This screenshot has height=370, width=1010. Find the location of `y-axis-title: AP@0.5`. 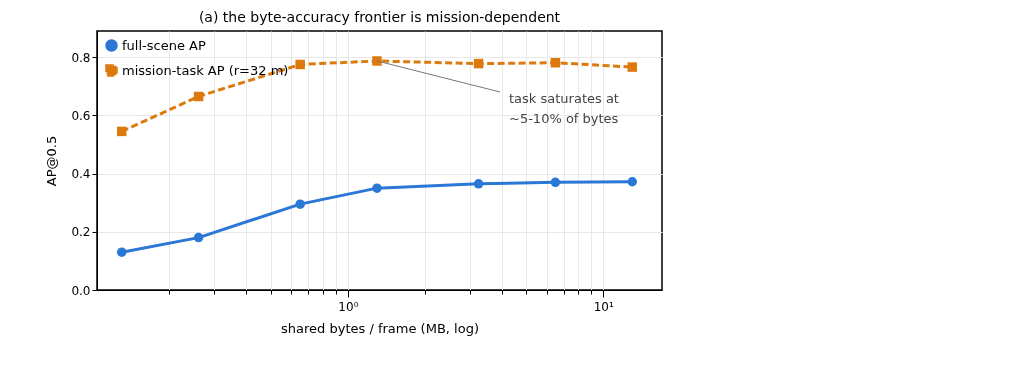

y-axis-title: AP@0.5 is located at coordinates (52, 161).